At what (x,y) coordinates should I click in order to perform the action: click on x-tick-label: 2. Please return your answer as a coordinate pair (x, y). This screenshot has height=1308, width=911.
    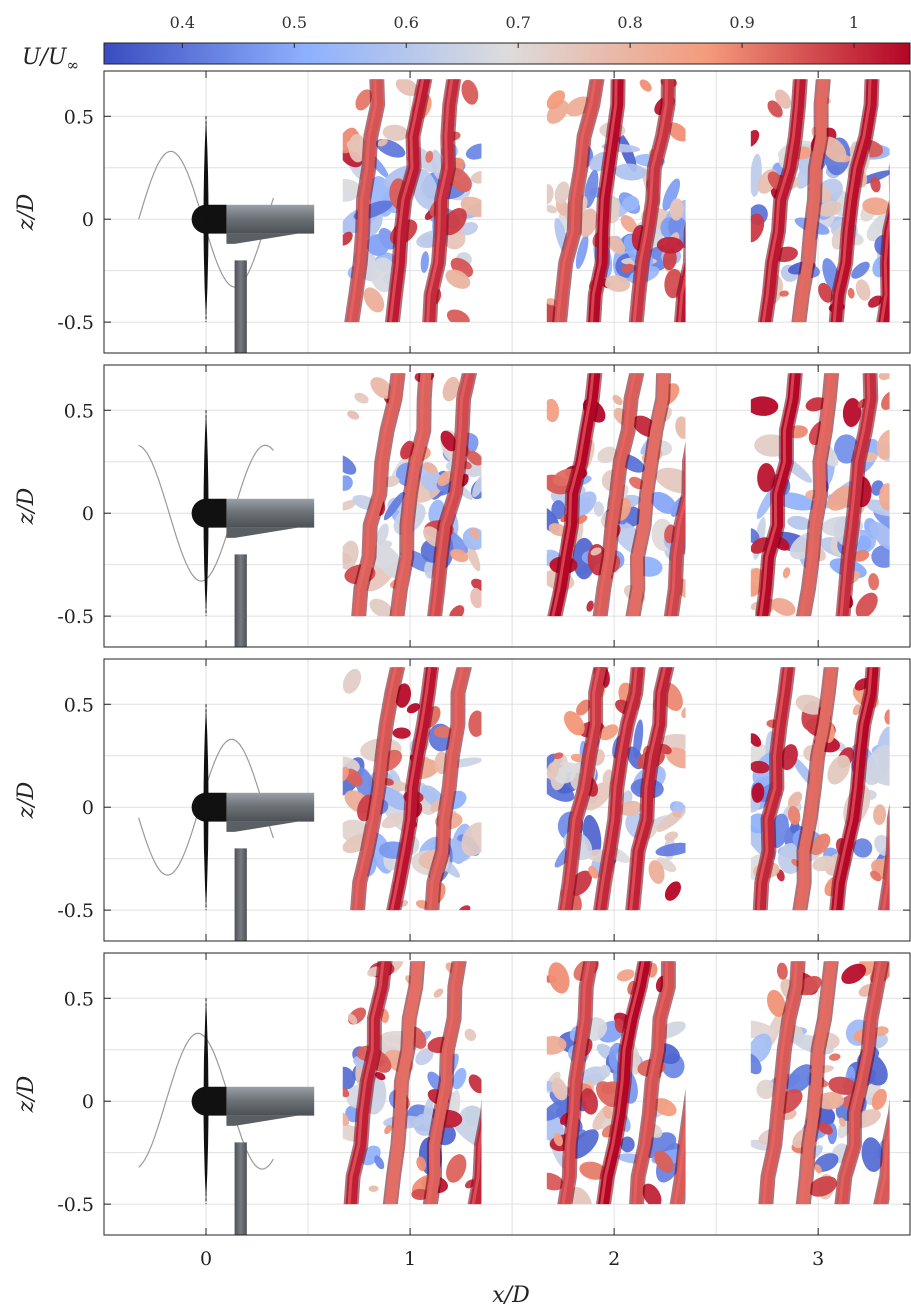
    Looking at the image, I should click on (614, 1259).